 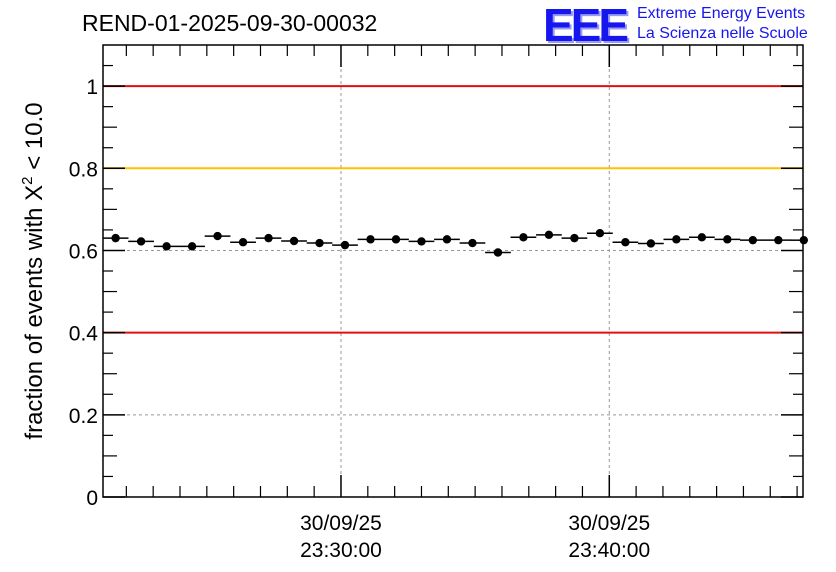 I want to click on eee-logo-mark: EEE, so click(x=586, y=25).